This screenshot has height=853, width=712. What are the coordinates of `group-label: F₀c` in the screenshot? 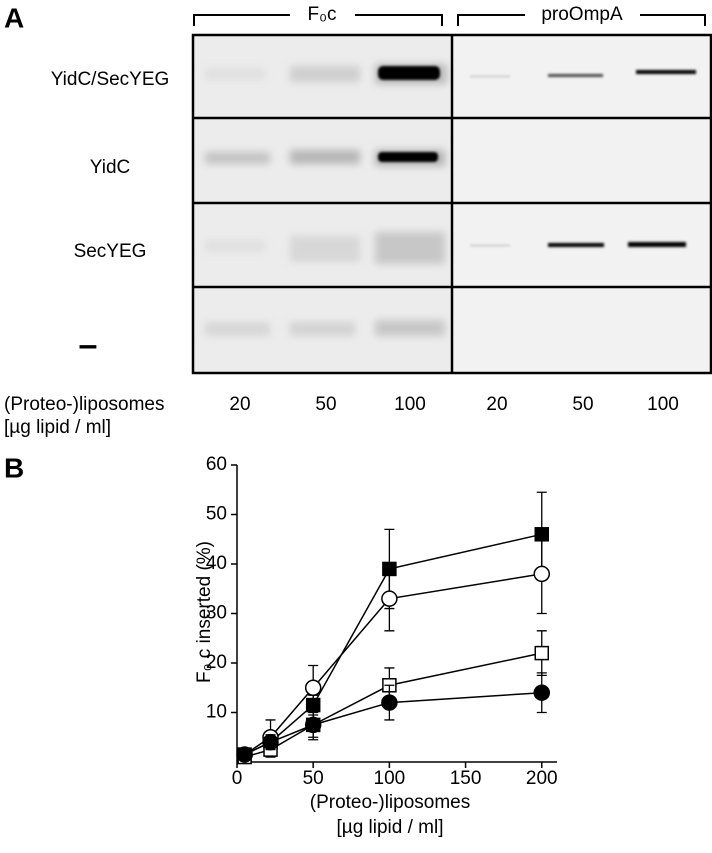 It's located at (322, 14).